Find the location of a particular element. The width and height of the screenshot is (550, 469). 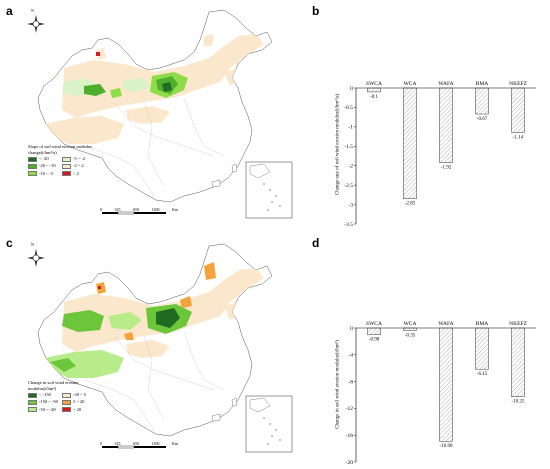

chart-b-y-tick-label: -3.5 is located at coordinates (348, 225).